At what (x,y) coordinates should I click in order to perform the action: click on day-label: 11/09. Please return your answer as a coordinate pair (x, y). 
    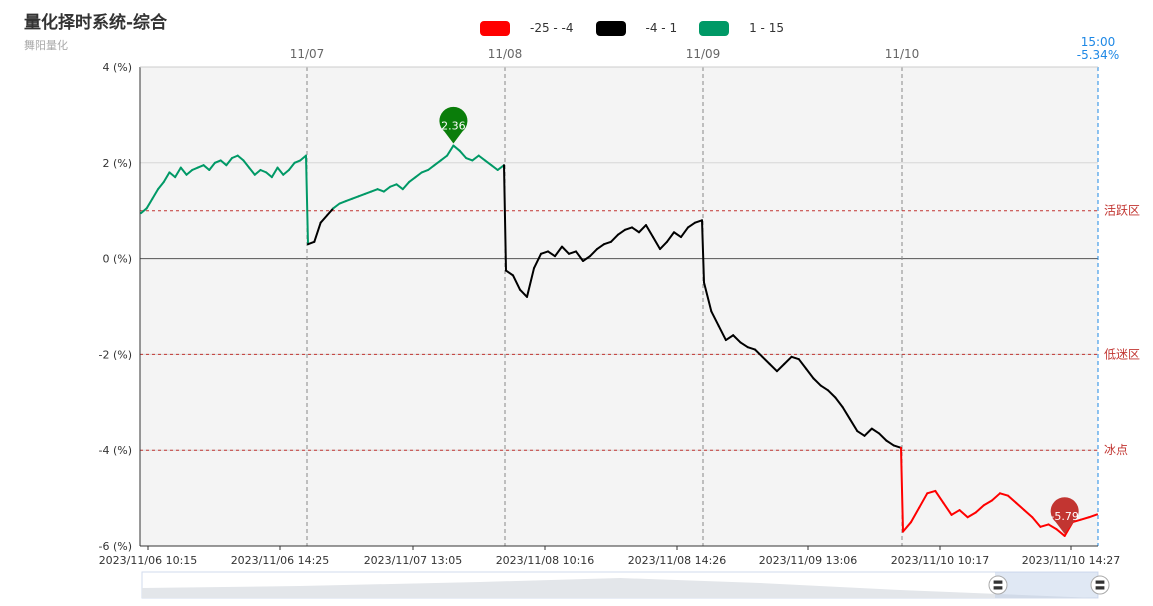
    Looking at the image, I should click on (703, 54).